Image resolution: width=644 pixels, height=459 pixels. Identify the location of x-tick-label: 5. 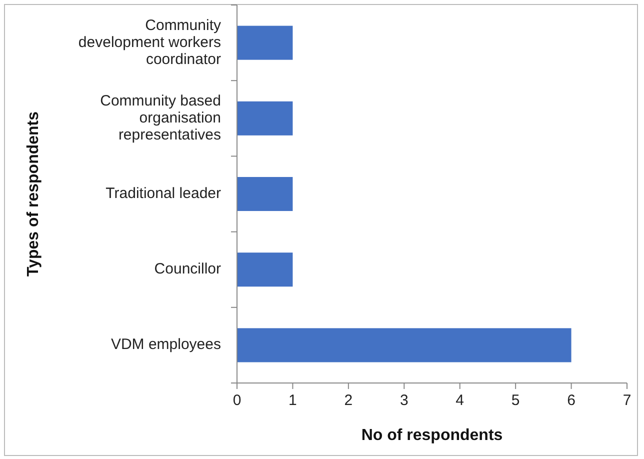
(515, 400).